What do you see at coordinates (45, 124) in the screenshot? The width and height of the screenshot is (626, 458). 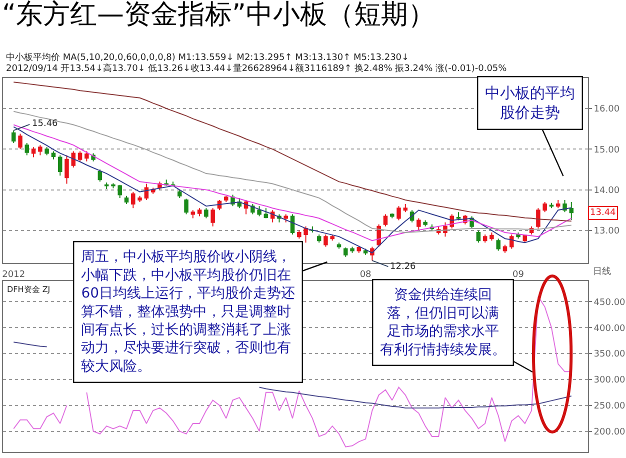 I see `annotation: 15.46` at bounding box center [45, 124].